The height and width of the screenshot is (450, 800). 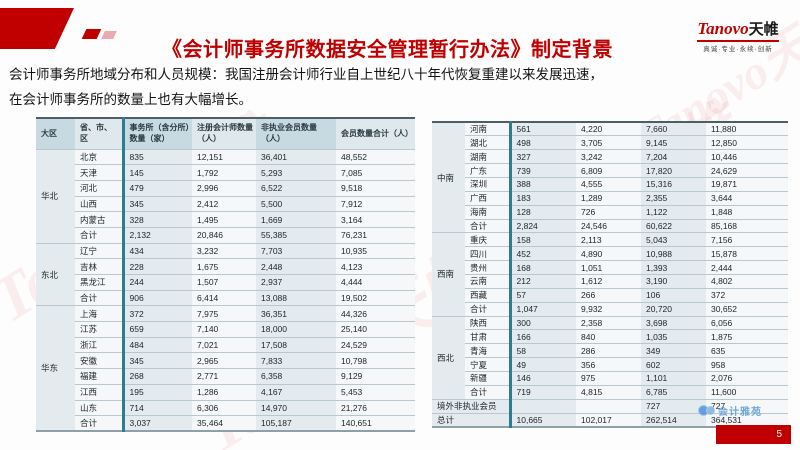 I want to click on value-cell: 195, so click(x=156, y=391).